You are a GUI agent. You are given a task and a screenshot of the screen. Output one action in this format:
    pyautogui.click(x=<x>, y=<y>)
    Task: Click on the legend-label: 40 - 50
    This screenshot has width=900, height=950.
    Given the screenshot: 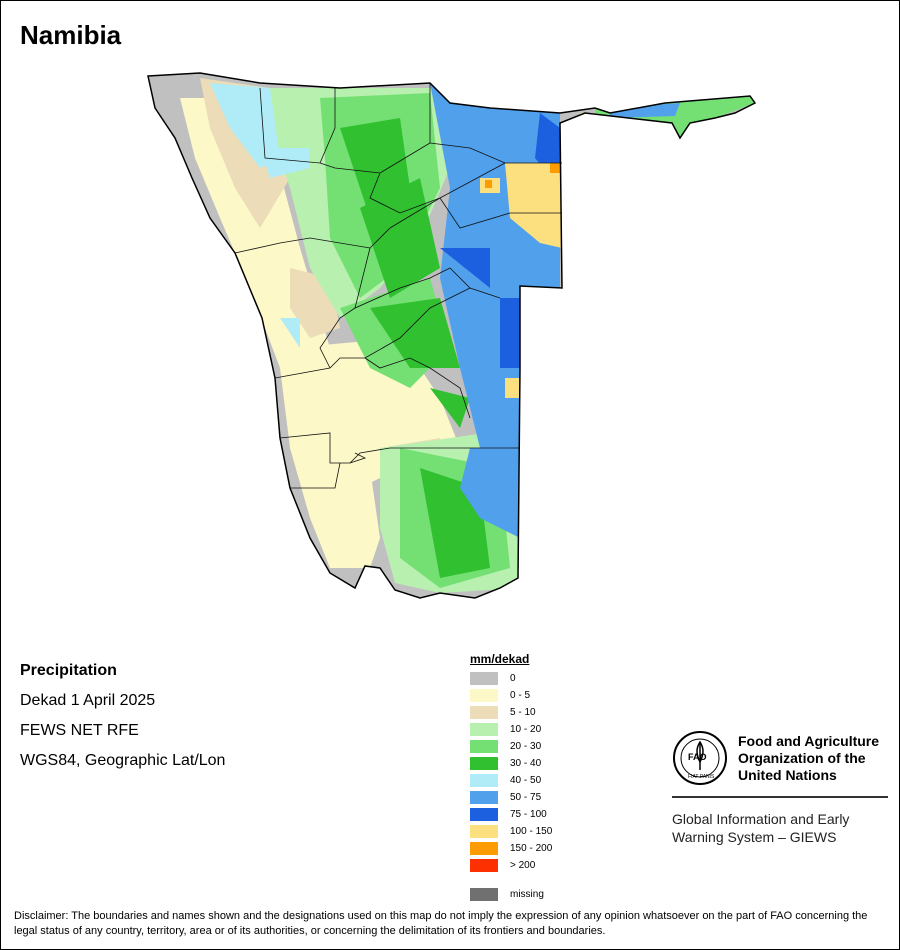 What is the action you would take?
    pyautogui.click(x=526, y=780)
    